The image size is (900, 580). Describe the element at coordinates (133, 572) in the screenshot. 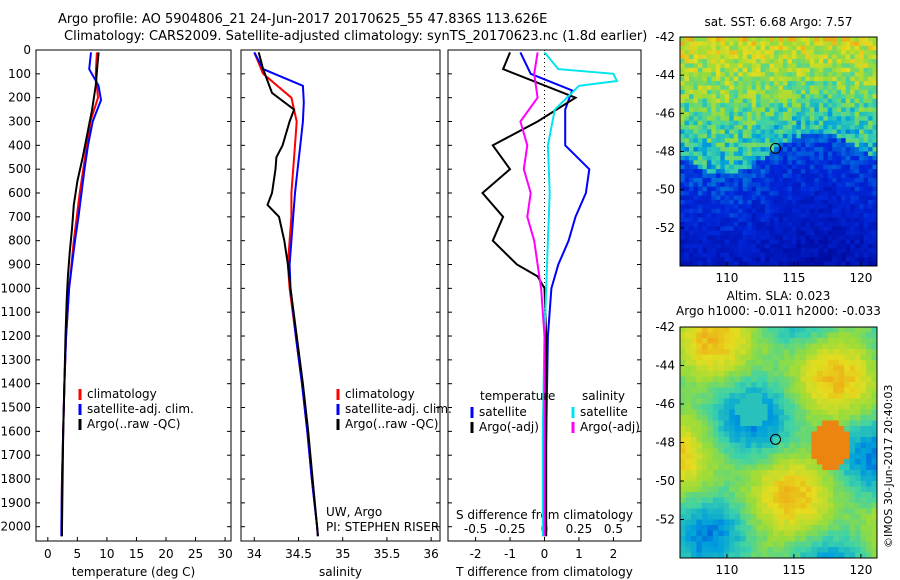

I see `temperature-xlabel: temperature (deg C)` at that location.